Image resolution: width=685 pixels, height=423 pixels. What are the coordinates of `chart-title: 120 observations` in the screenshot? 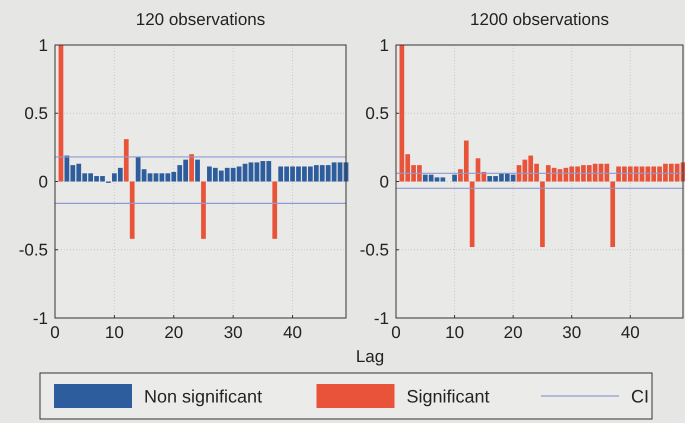 It's located at (201, 19).